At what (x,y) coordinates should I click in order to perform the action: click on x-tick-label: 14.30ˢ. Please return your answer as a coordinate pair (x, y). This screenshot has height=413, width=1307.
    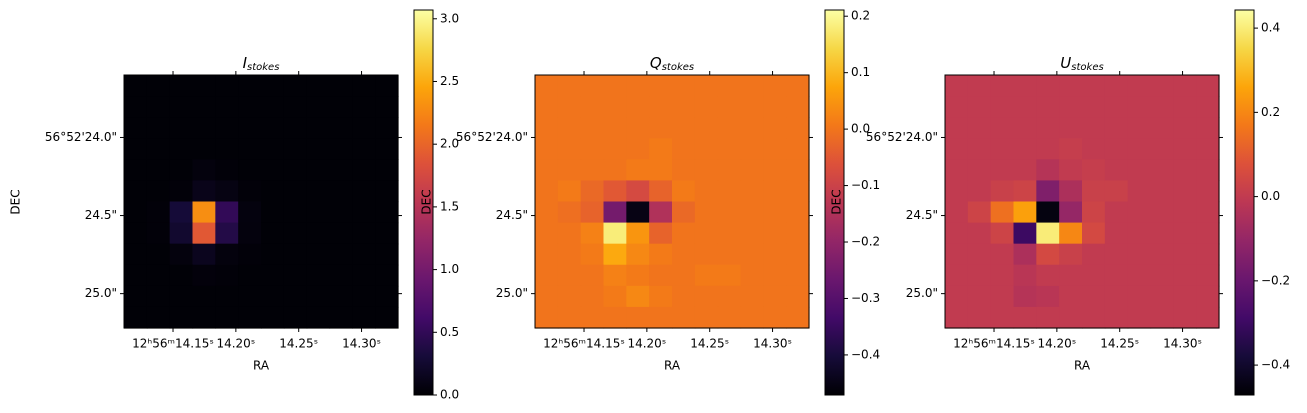
    Looking at the image, I should click on (772, 344).